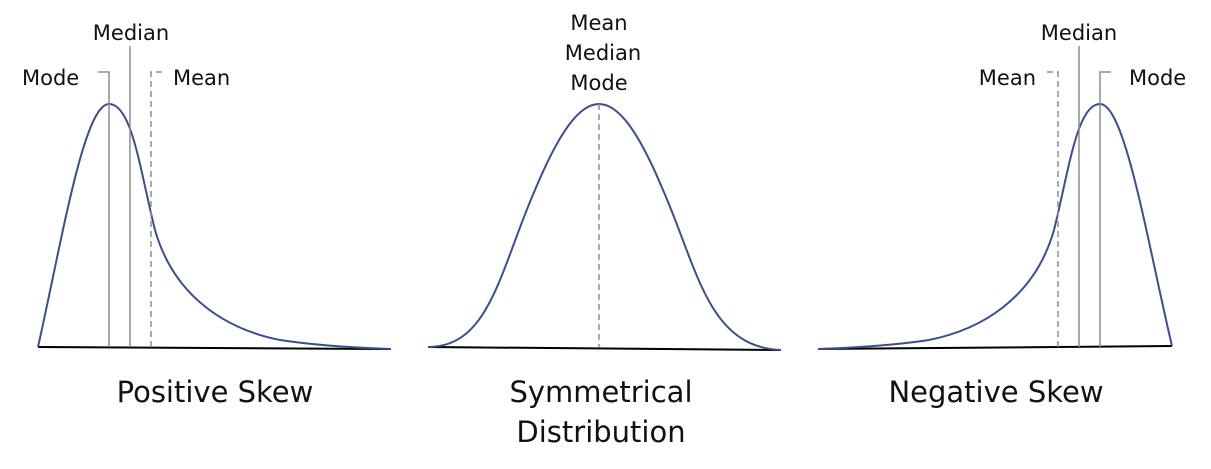 The image size is (1211, 469). Describe the element at coordinates (600, 432) in the screenshot. I see `caption-line-2: Distribution` at that location.